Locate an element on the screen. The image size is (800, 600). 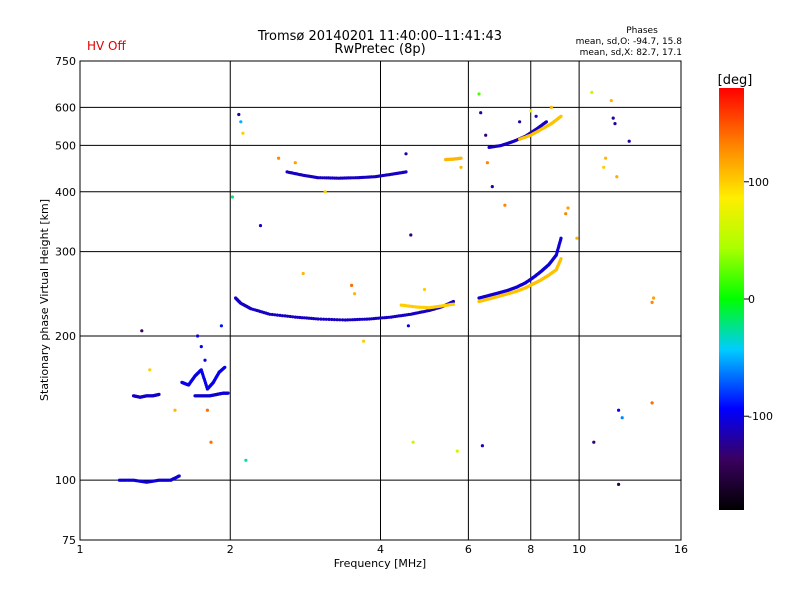
y-axis-label: Stationary phase Virtual Height [km] is located at coordinates (44, 300).